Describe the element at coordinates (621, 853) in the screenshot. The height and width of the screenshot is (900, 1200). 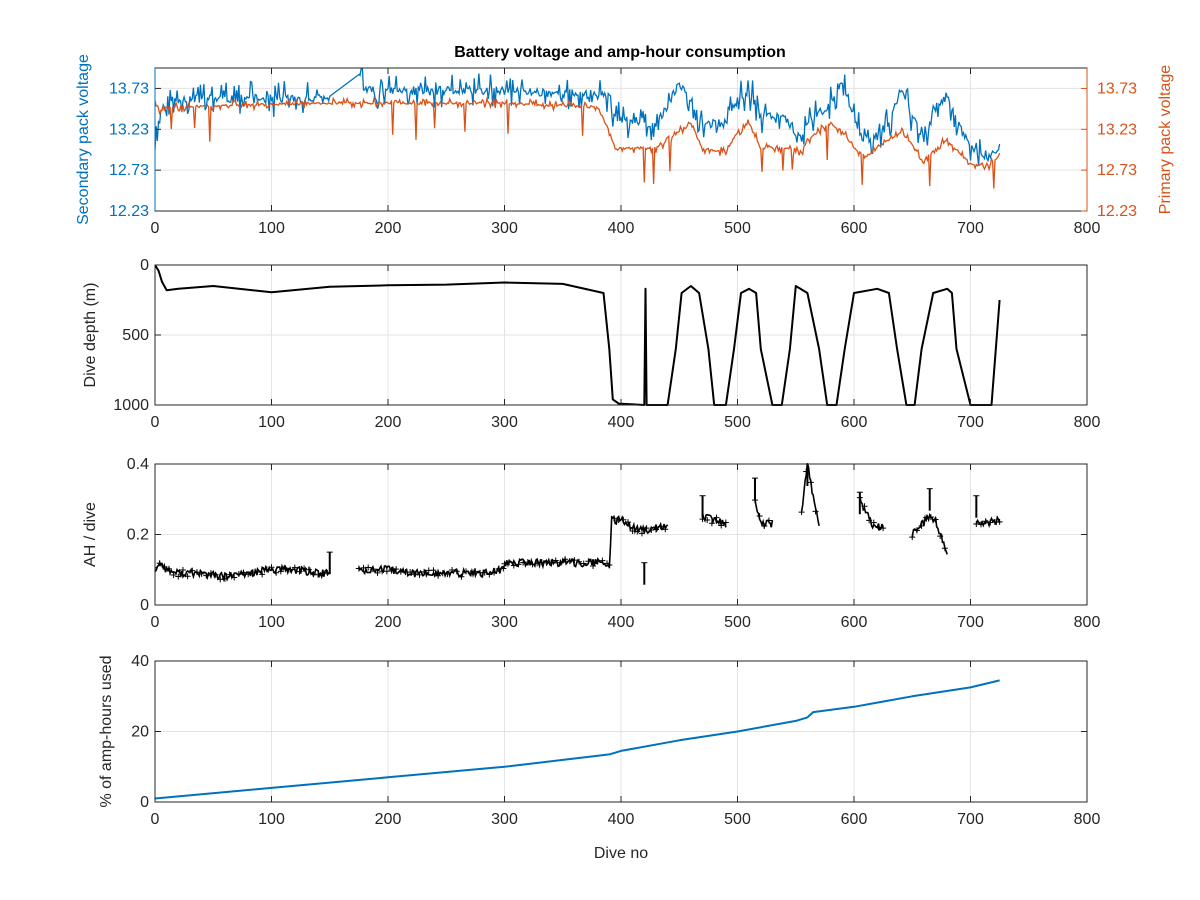
I see `x-axis-label: Dive no` at that location.